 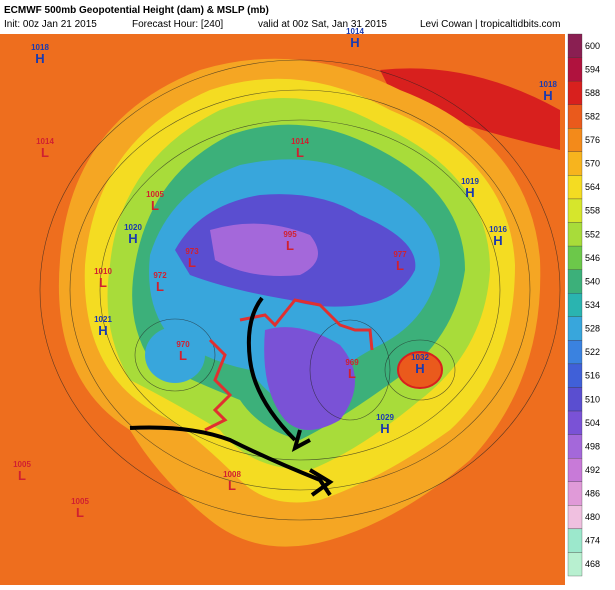 What do you see at coordinates (264, 249) in the screenshot?
I see `vortex-core` at bounding box center [264, 249].